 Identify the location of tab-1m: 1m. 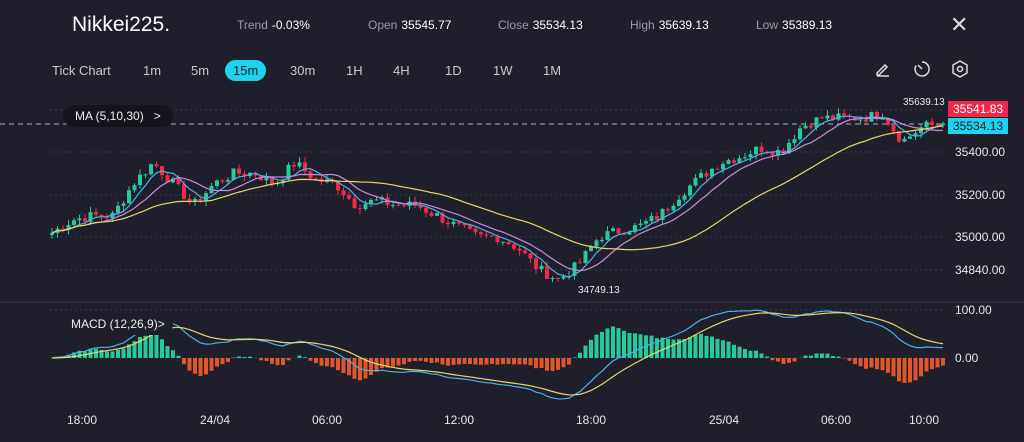
(152, 70).